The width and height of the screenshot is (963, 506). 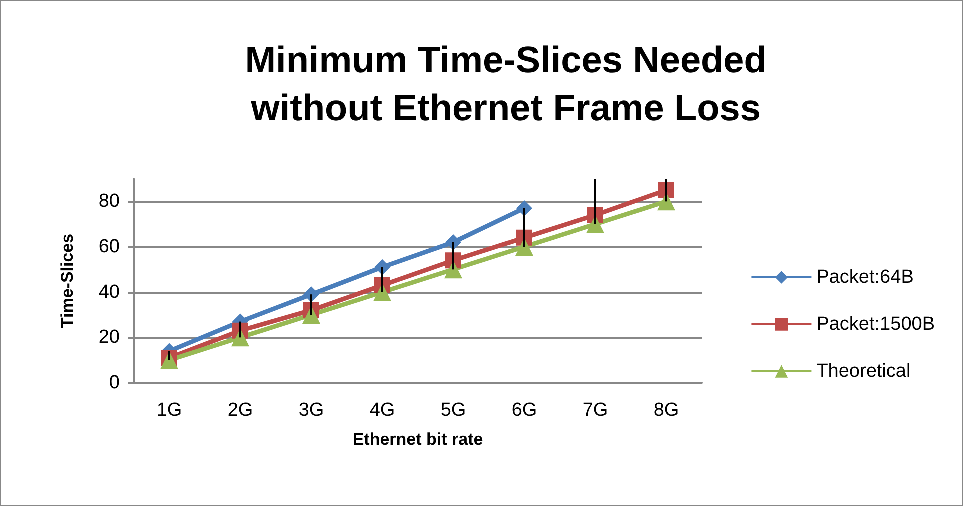 What do you see at coordinates (876, 324) in the screenshot?
I see `legend-label: Packet:1500B` at bounding box center [876, 324].